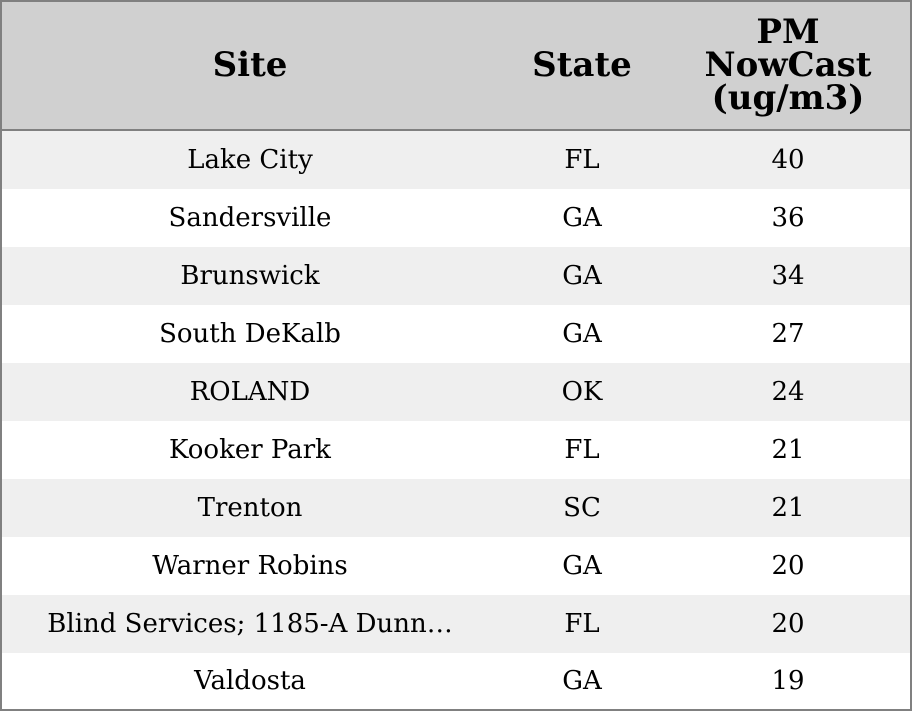 This screenshot has height=711, width=912. I want to click on site-cell: Sandersville, so click(250, 218).